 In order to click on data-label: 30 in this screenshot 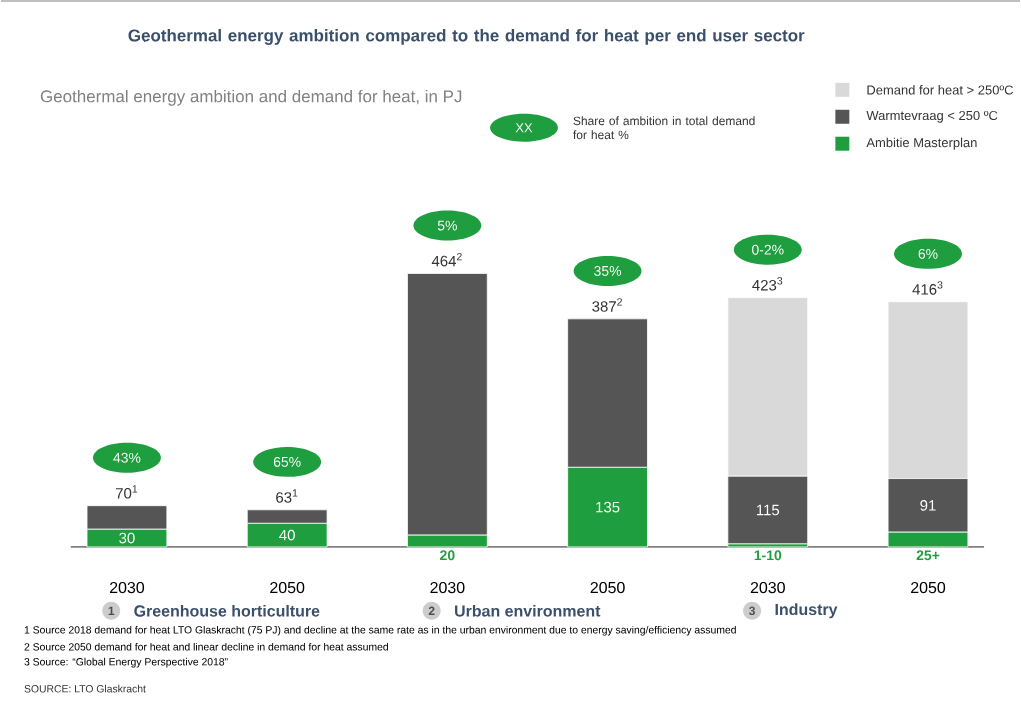, I will do `click(127, 538)`.